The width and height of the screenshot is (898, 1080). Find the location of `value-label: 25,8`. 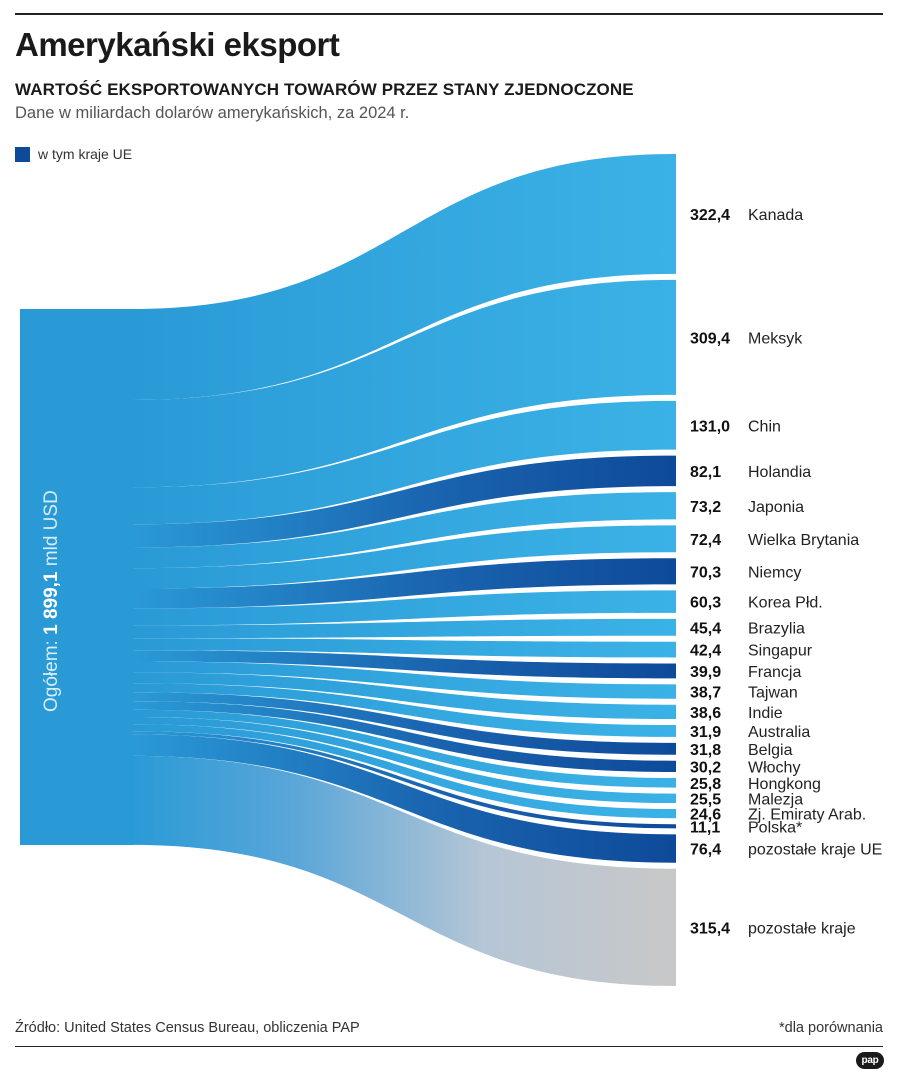

value-label: 25,8 is located at coordinates (705, 784).